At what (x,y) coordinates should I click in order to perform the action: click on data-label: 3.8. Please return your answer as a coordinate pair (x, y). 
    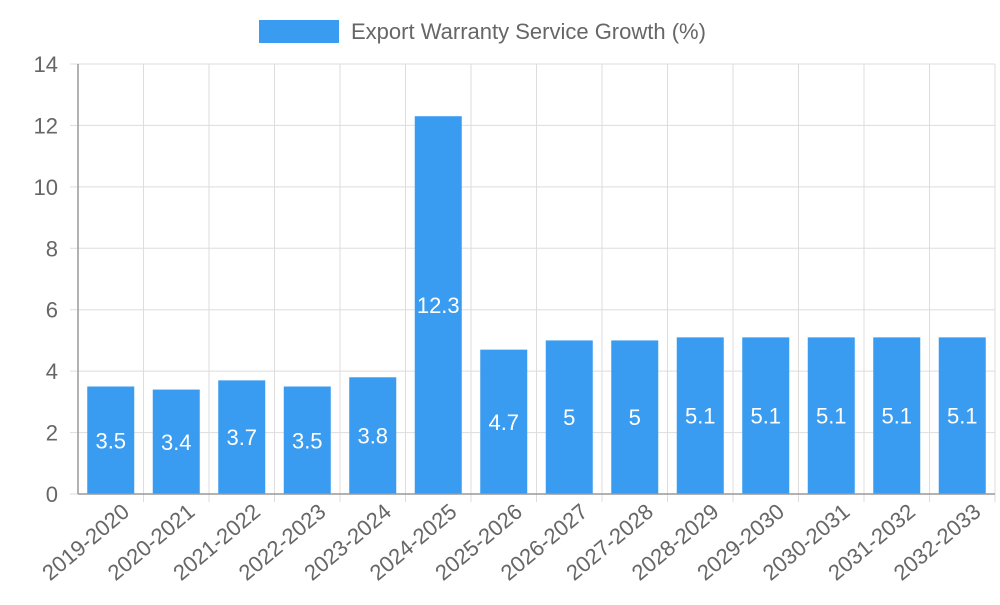
    Looking at the image, I should click on (372, 436).